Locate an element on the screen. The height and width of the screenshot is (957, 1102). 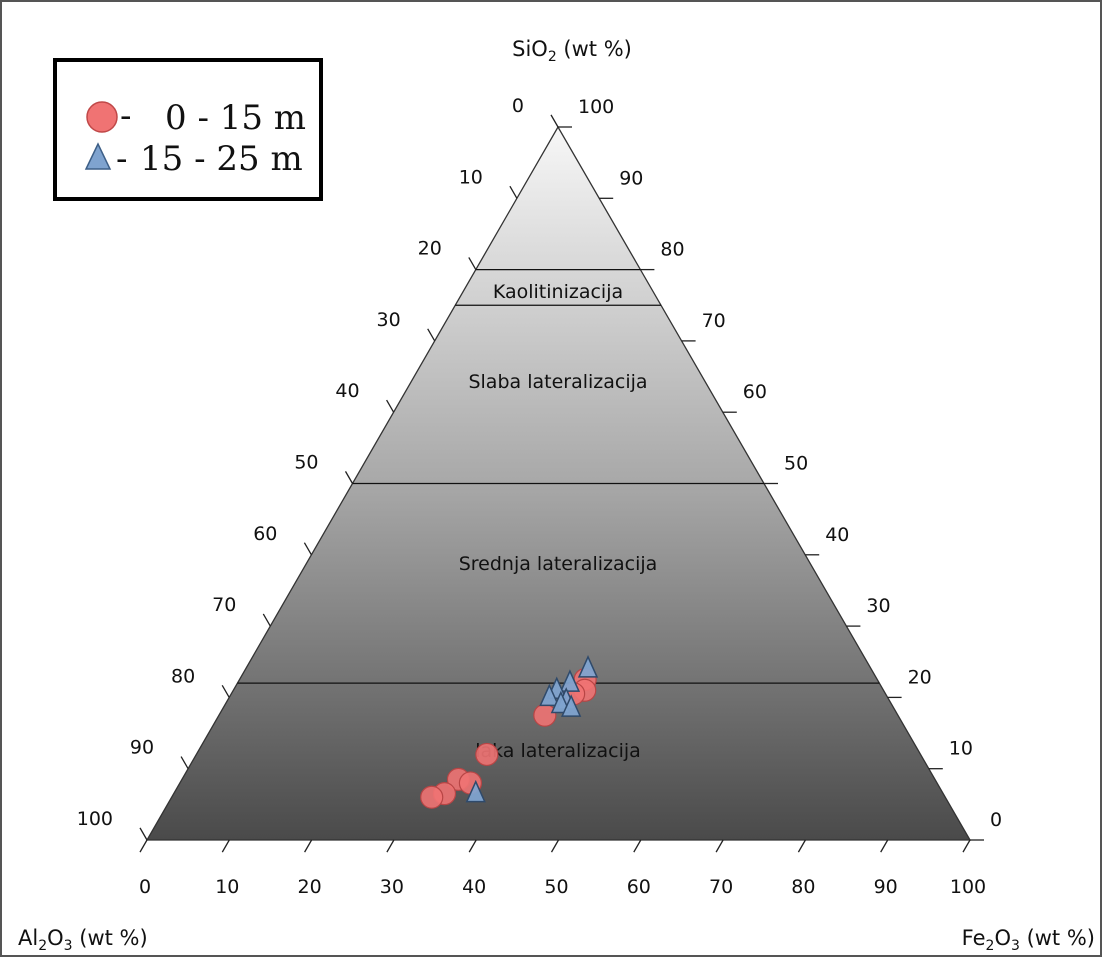
legend-circle-icon is located at coordinates (102, 117).